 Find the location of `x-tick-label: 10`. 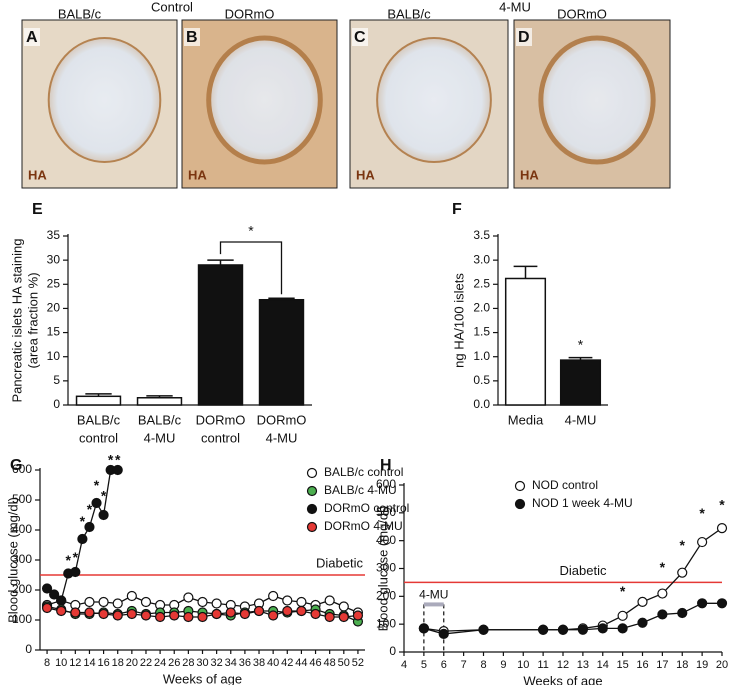

x-tick-label: 10 is located at coordinates (61, 663).